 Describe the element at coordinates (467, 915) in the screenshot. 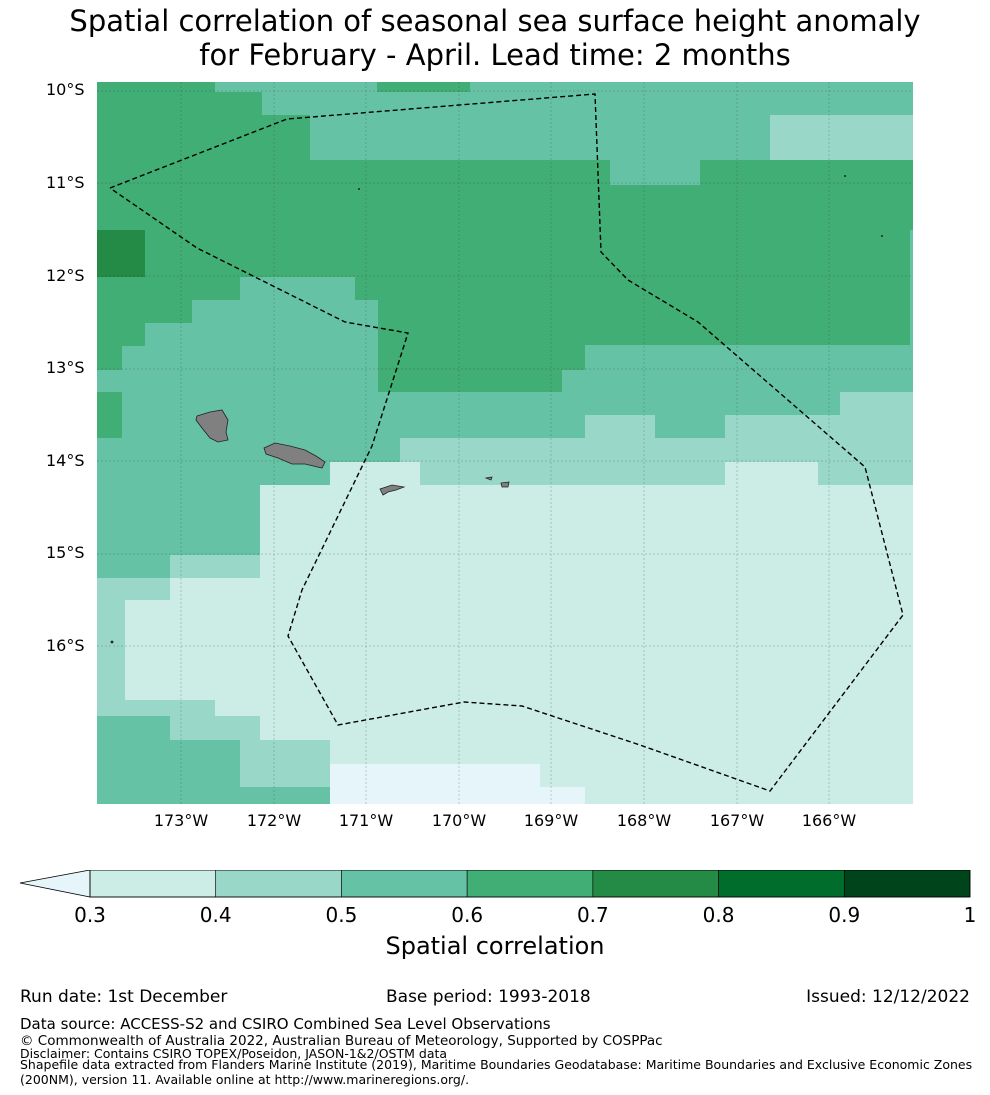

I see `colorbar-tick-0.6: 0.6` at that location.